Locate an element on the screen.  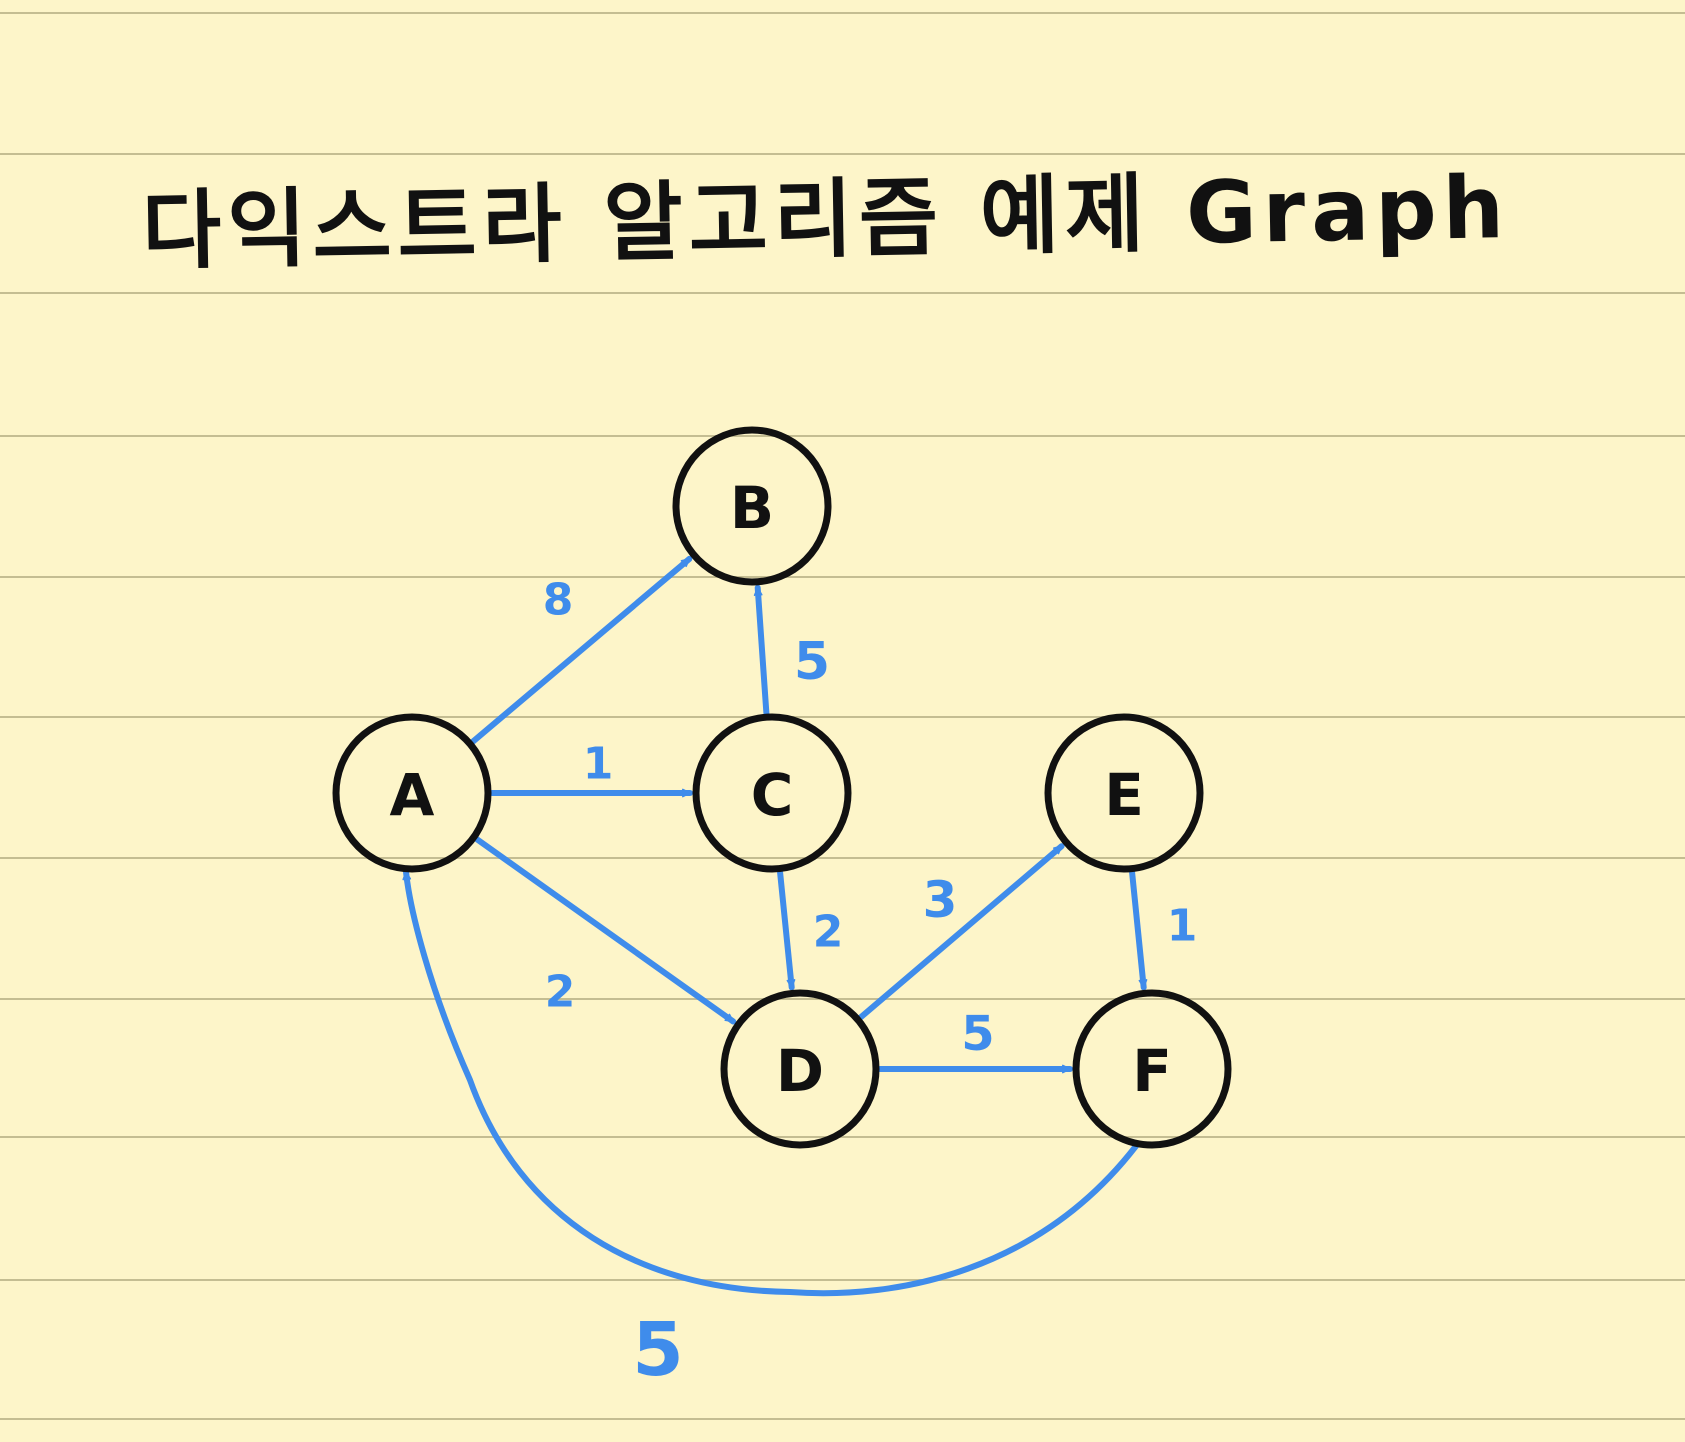
node-label: D is located at coordinates (800, 1071).